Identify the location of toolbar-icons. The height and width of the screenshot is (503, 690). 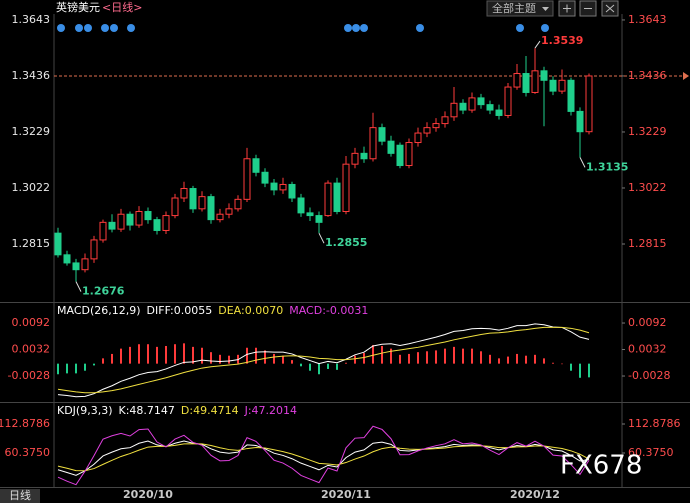
(588, 8).